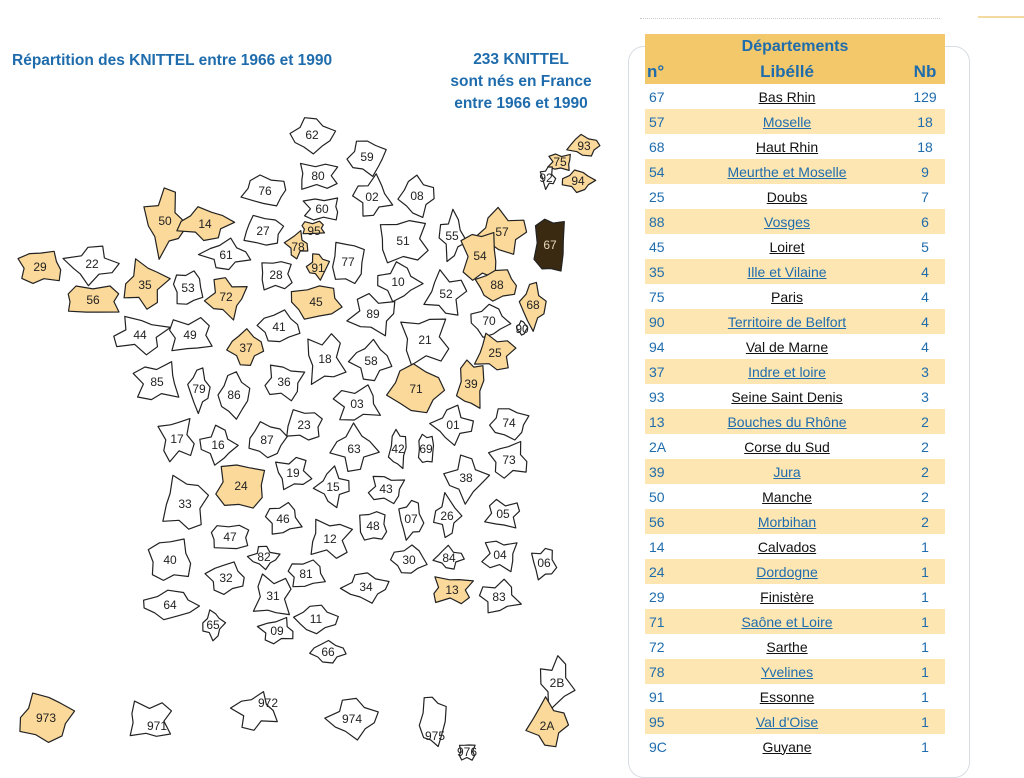 The width and height of the screenshot is (1024, 778). I want to click on department-41: 41, so click(278, 326).